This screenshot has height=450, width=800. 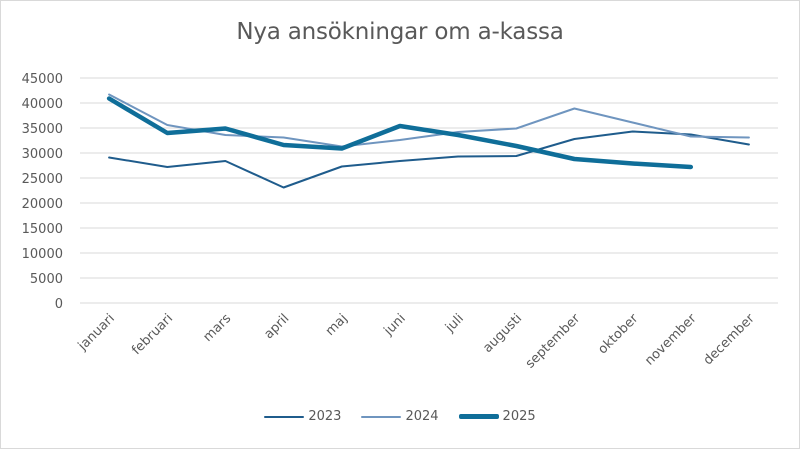 I want to click on series-line-2024, so click(x=429, y=120).